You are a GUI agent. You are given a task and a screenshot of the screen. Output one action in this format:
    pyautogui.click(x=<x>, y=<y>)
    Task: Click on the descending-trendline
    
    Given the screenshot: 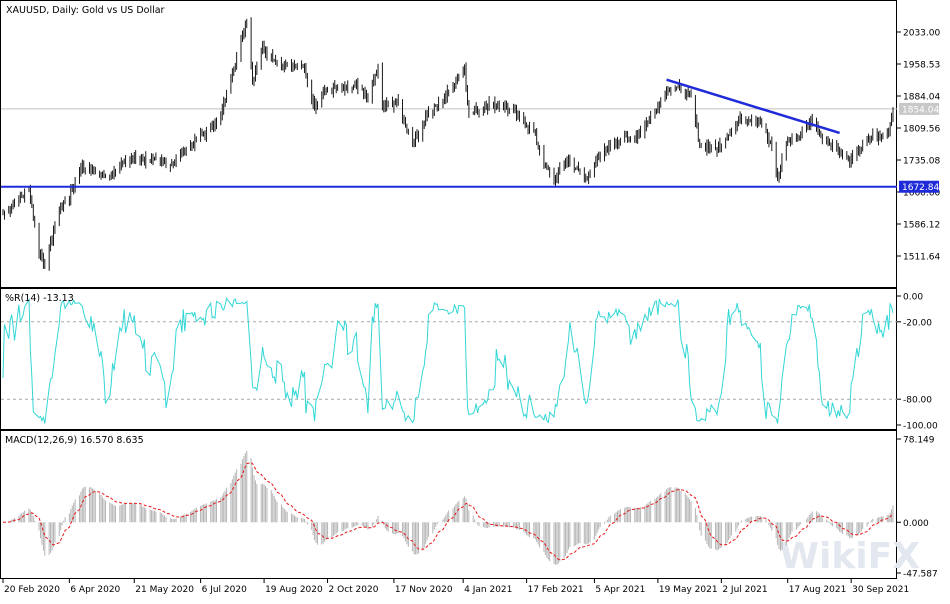 What is the action you would take?
    pyautogui.click(x=753, y=106)
    